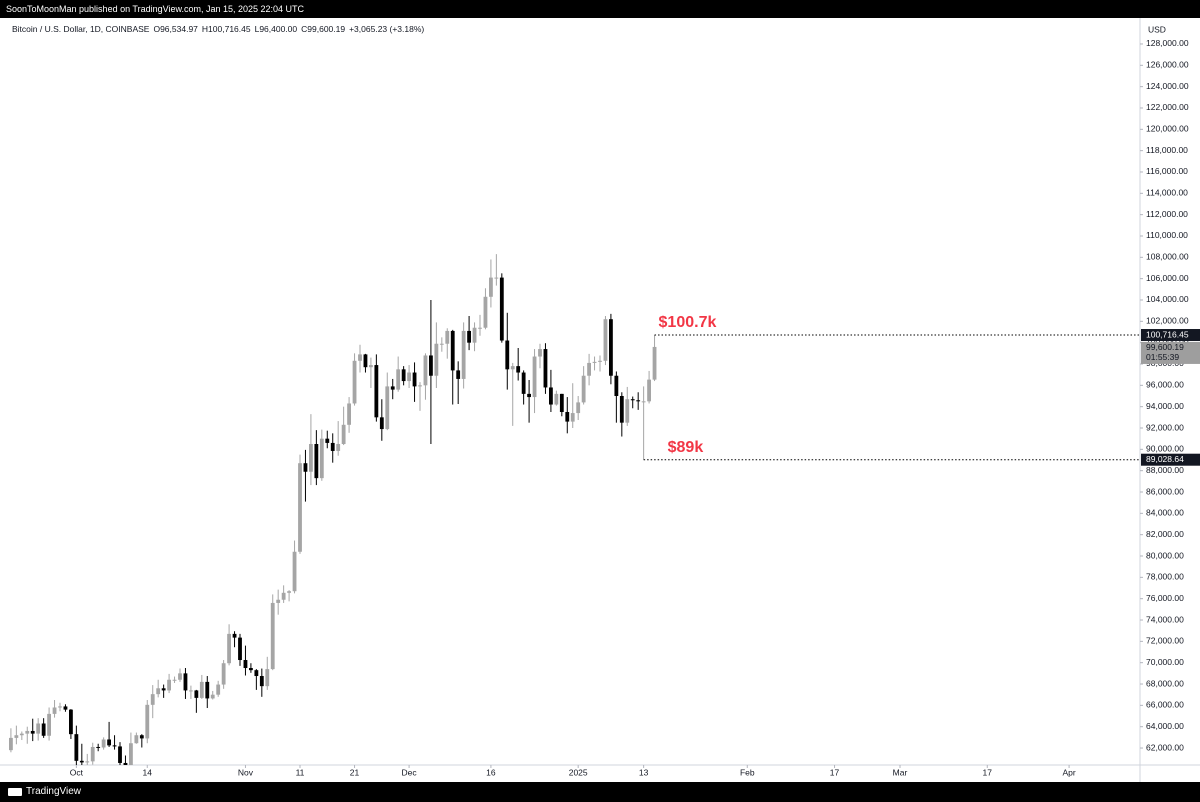  What do you see at coordinates (1167, 86) in the screenshot?
I see `y-tick-label: 124,000.00` at bounding box center [1167, 86].